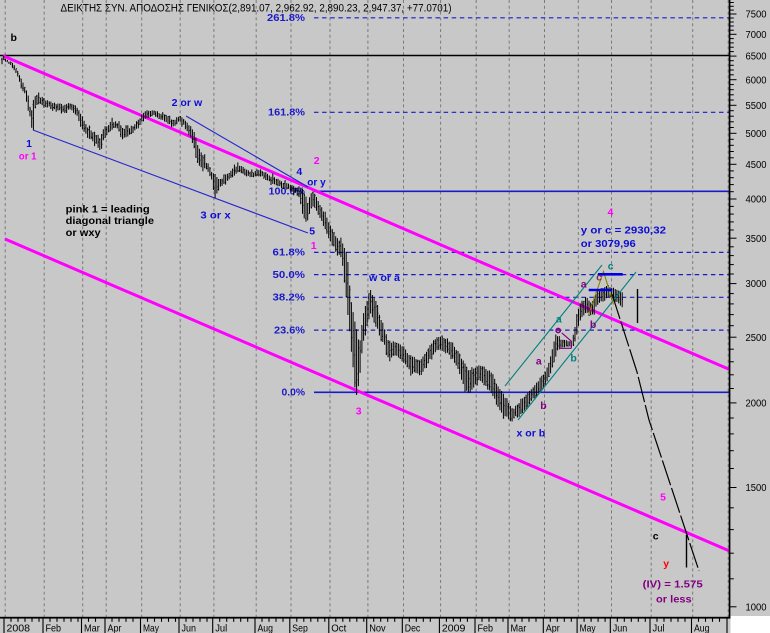 This screenshot has width=770, height=633. I want to click on svg-text: 4500, so click(756, 165).